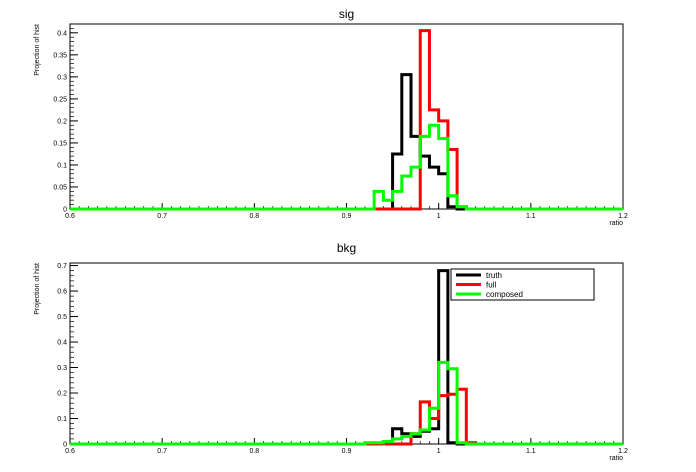 Image resolution: width=696 pixels, height=472 pixels. What do you see at coordinates (346, 248) in the screenshot?
I see `chart-title: bkg` at bounding box center [346, 248].